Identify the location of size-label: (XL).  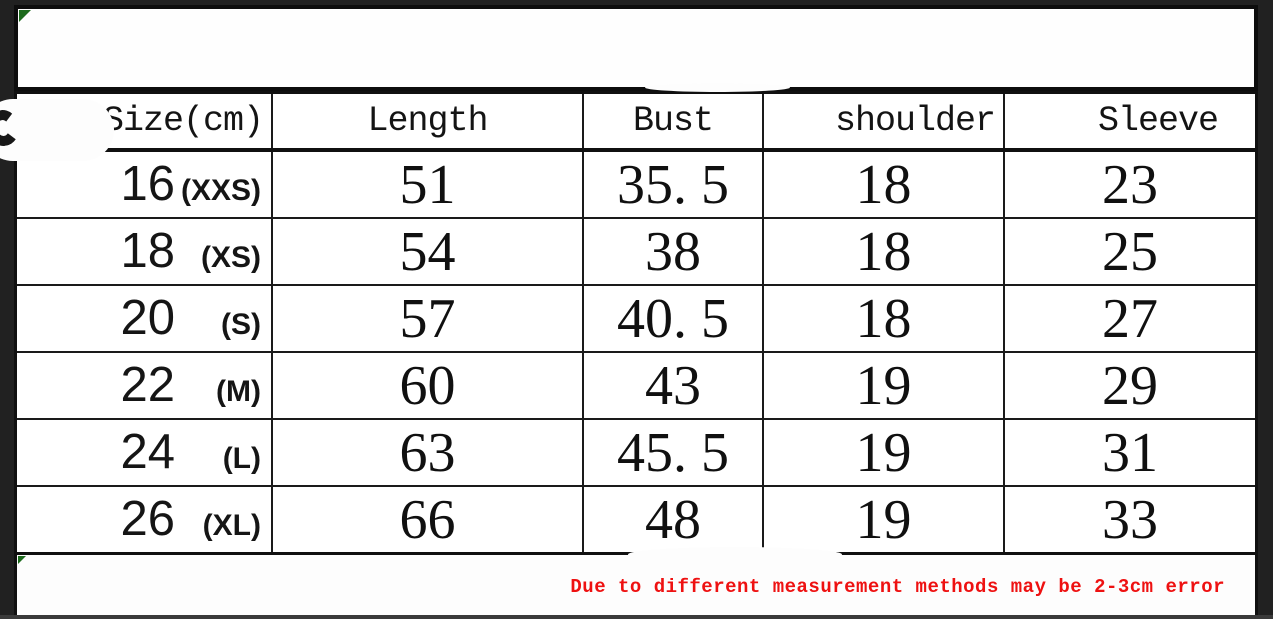
(231, 525).